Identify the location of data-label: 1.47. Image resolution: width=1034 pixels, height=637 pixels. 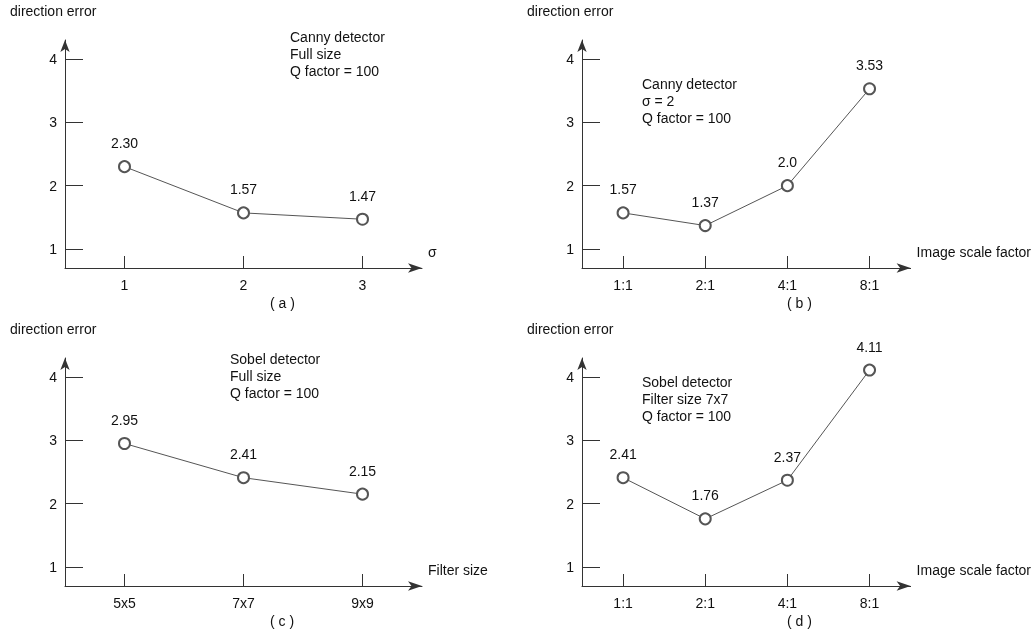
(362, 195).